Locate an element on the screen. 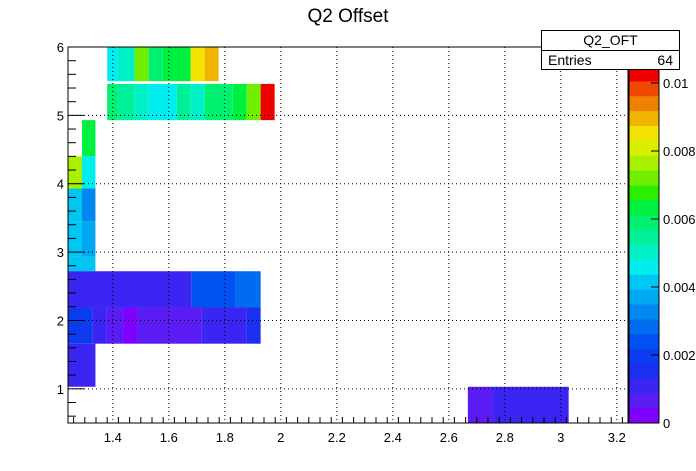 The width and height of the screenshot is (696, 471). stats-entries-value: 64 is located at coordinates (665, 60).